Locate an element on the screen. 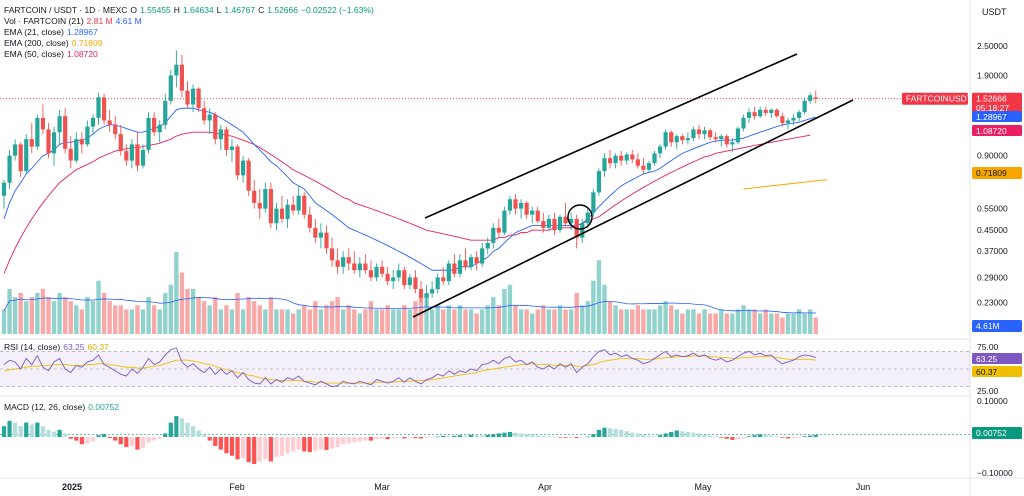 The height and width of the screenshot is (496, 1024). ema21-legend: EMA (21, close) 1.28967 is located at coordinates (51, 32).